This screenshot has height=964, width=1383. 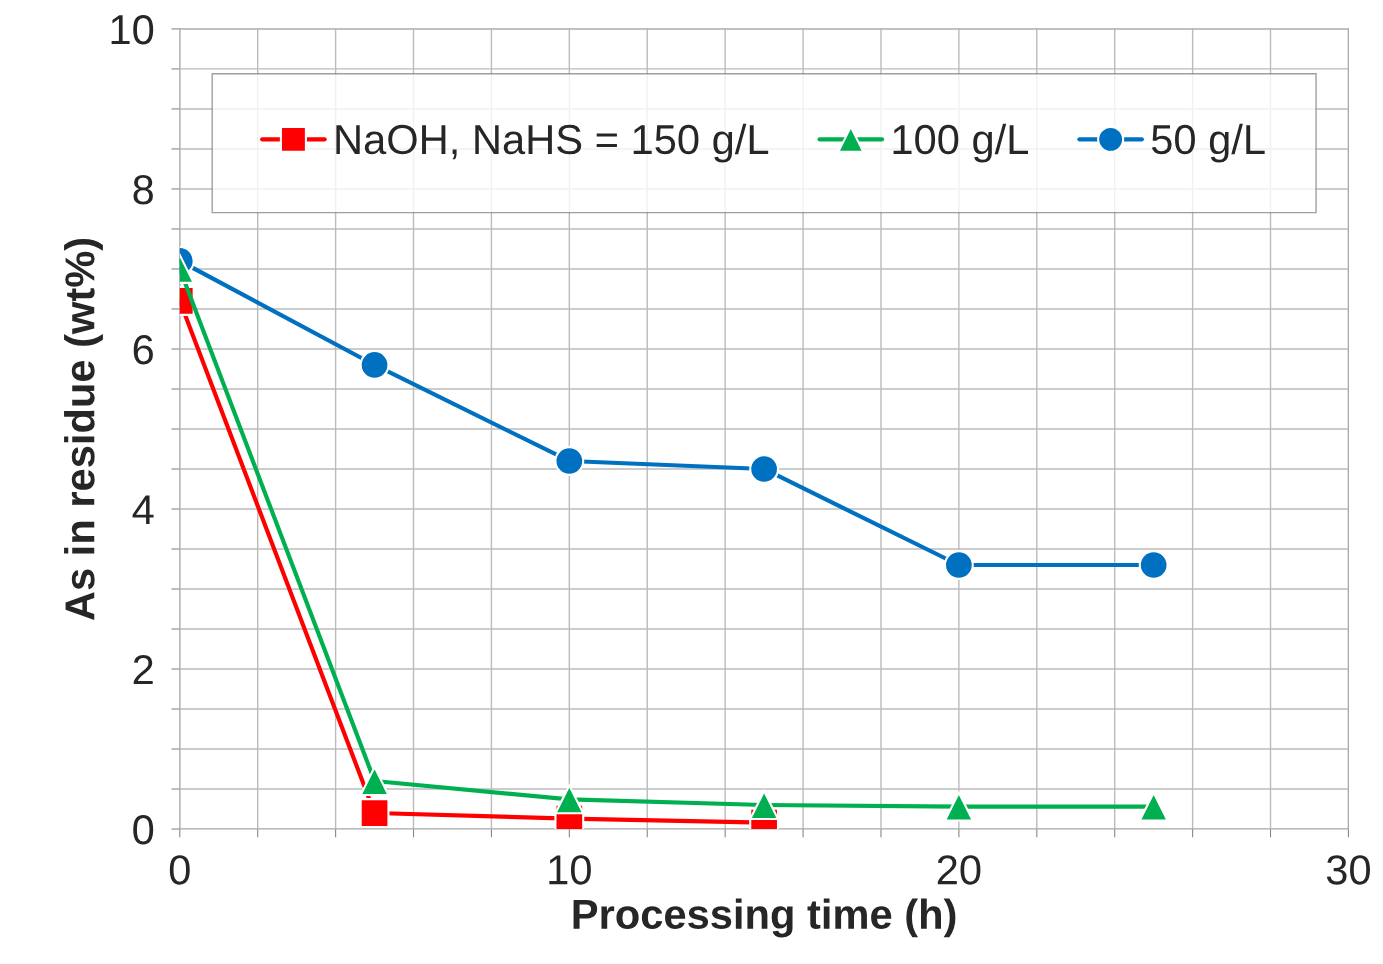 What do you see at coordinates (143, 189) in the screenshot?
I see `y-tick-label: 8` at bounding box center [143, 189].